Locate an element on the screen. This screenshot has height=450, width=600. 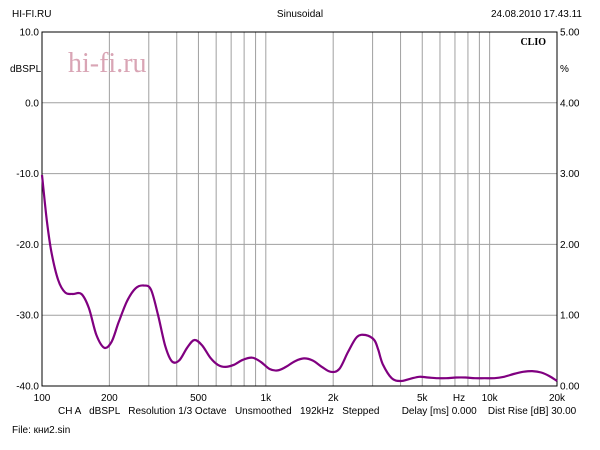
y-ticks: 10.0 0.0 -10.0 -20.0 -30.0 -40.0 is located at coordinates (27, 210).